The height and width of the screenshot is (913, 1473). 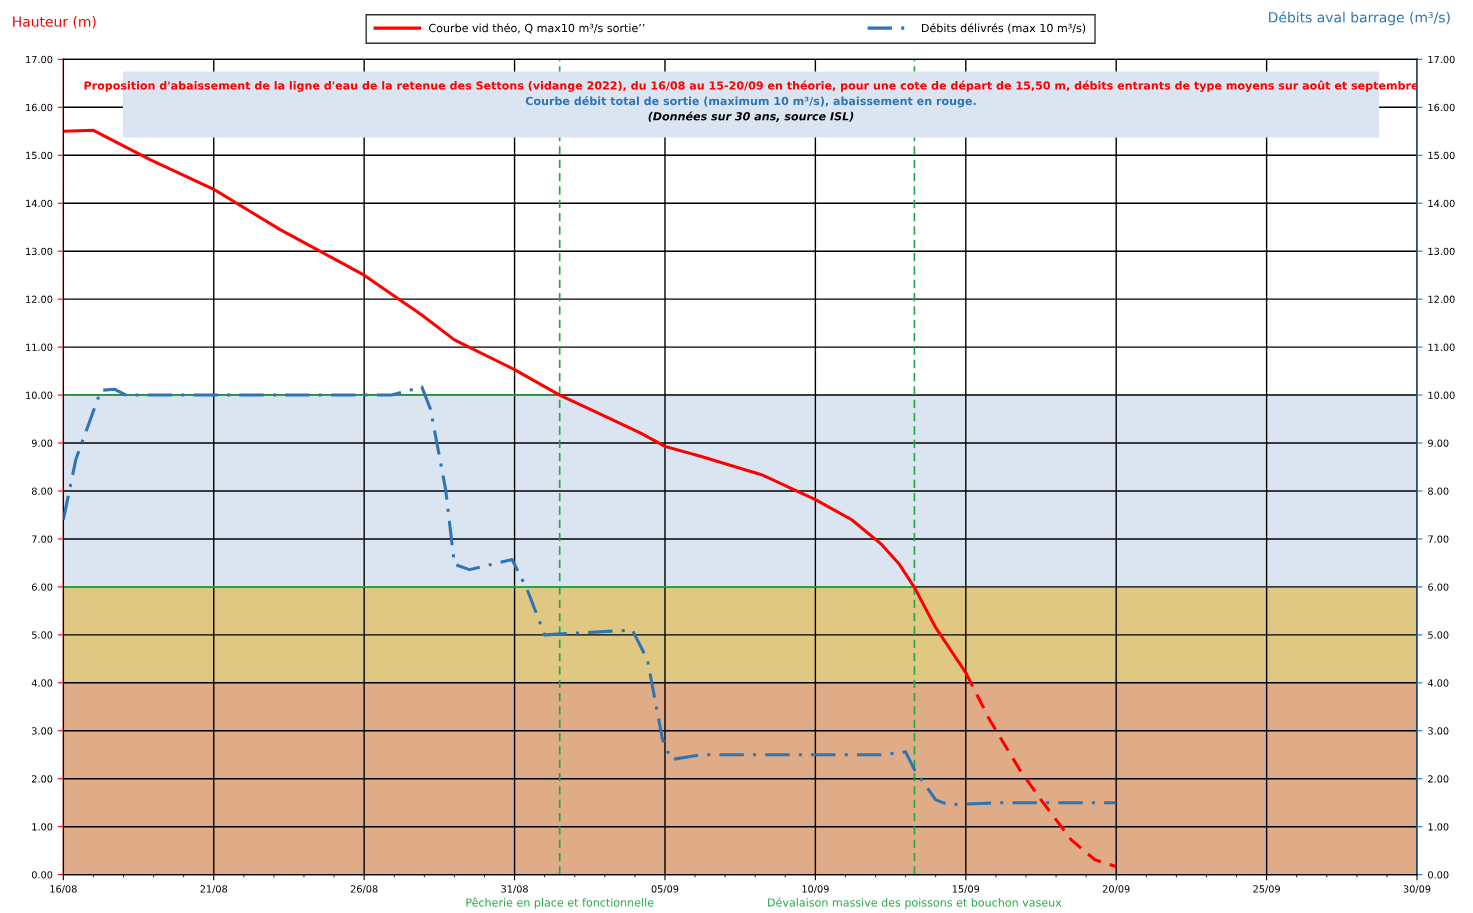 I want to click on y-tick-label: 11.00, so click(x=39, y=347).